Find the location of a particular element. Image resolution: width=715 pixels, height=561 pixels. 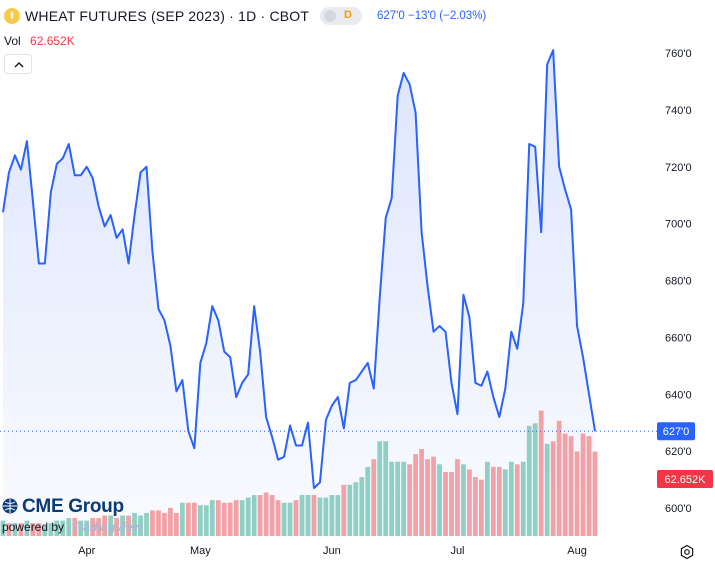

gear-icon is located at coordinates (687, 552).